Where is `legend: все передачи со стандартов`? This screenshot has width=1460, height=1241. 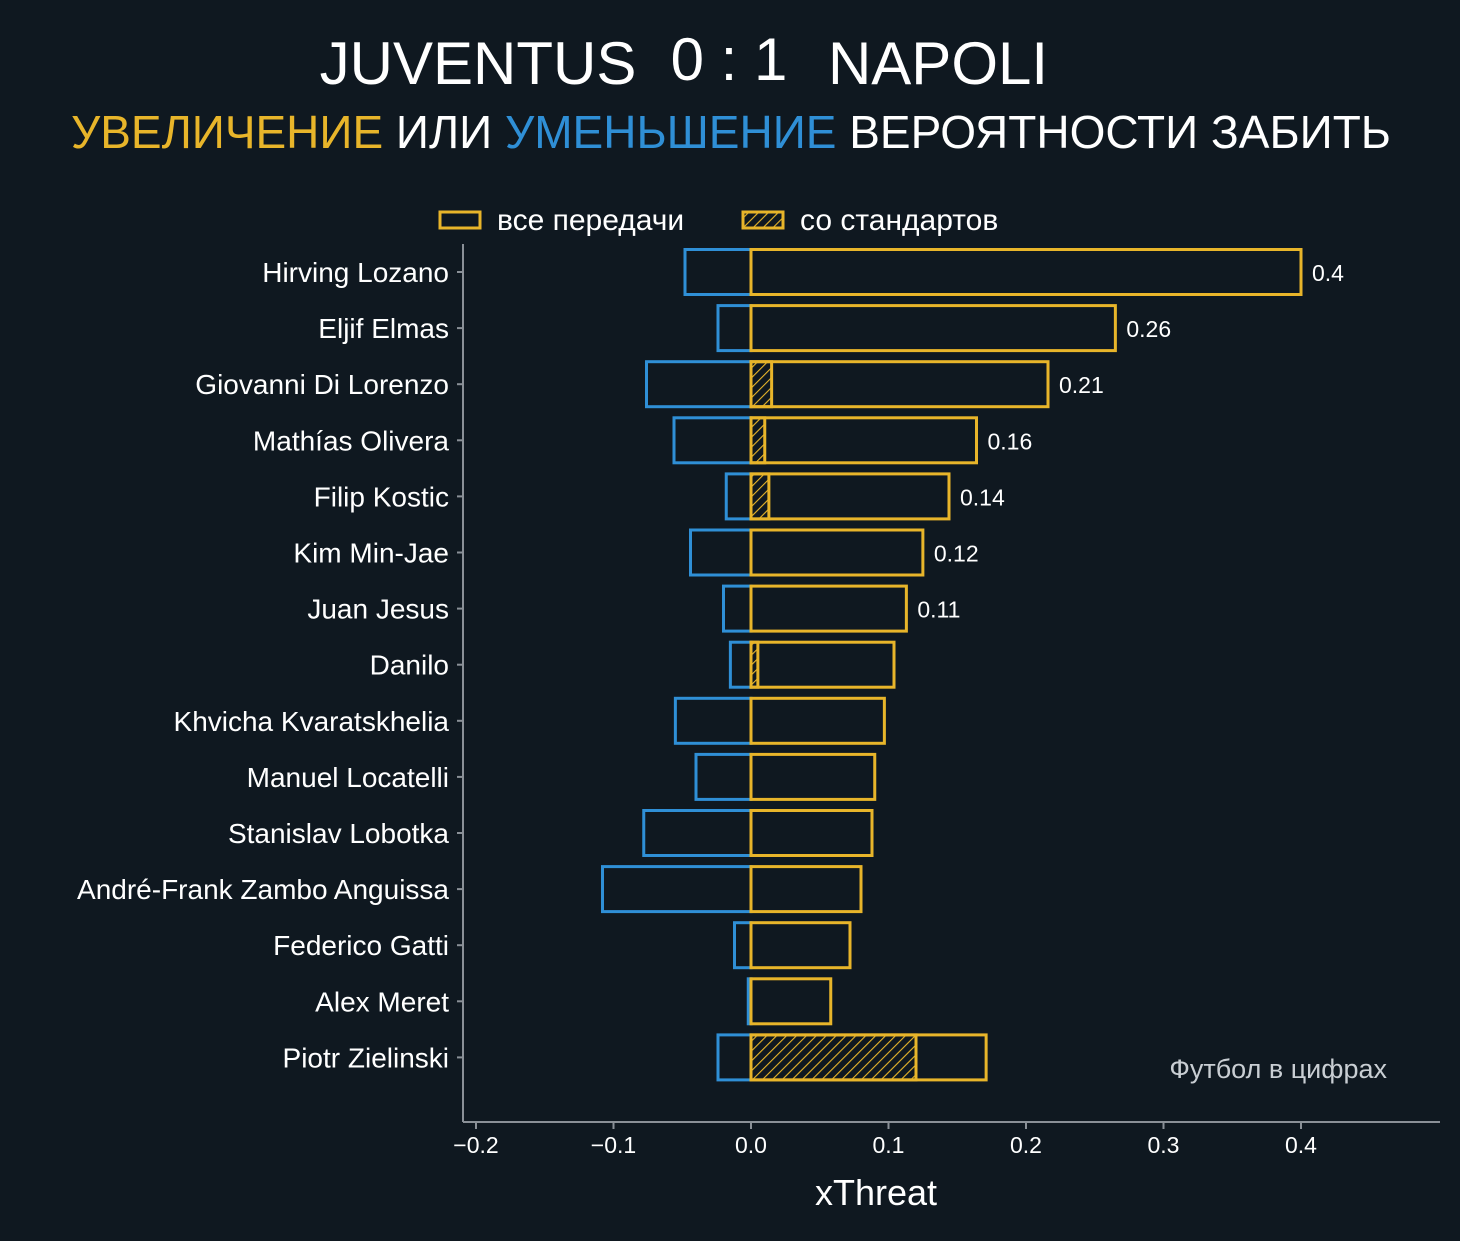
legend: все передачи со стандартов is located at coordinates (718, 220).